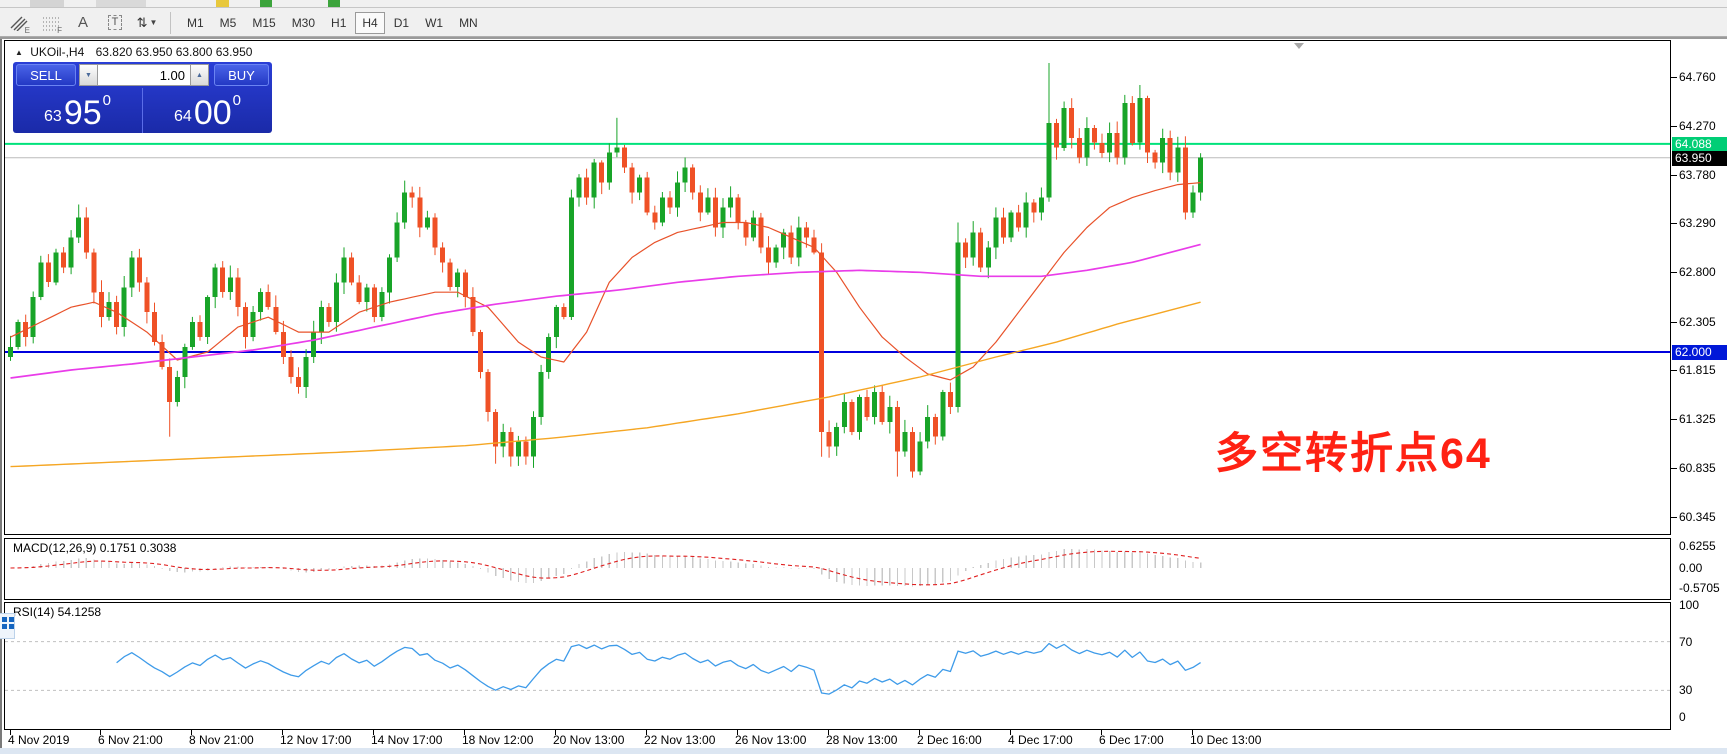 Image resolution: width=1727 pixels, height=754 pixels. I want to click on text-label-glyph: T, so click(115, 22).